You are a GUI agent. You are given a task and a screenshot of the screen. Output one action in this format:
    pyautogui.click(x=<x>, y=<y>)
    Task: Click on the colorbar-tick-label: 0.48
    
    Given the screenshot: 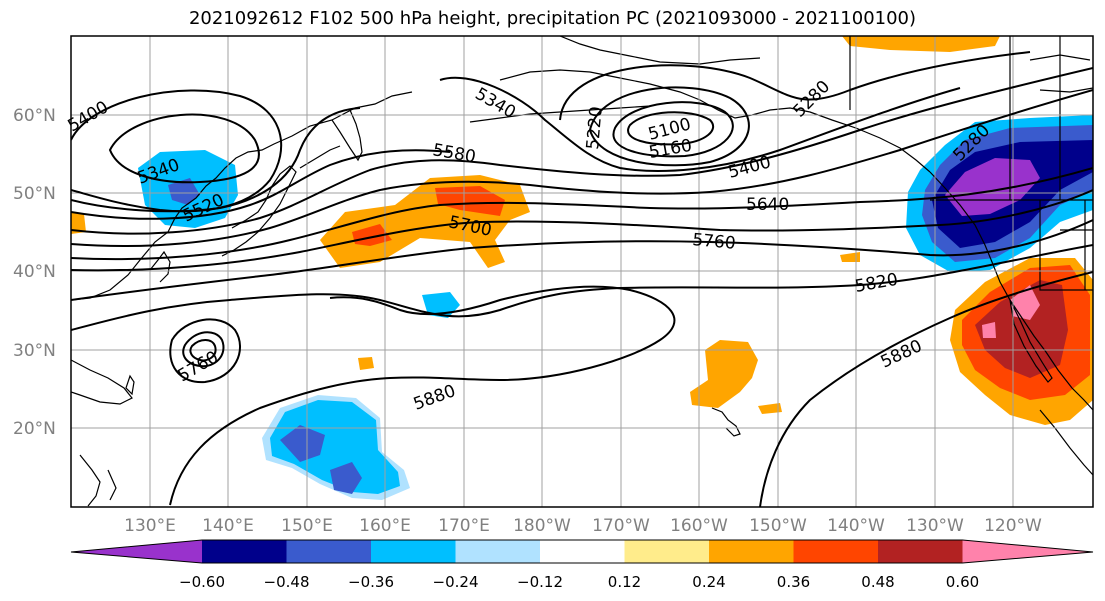 What is the action you would take?
    pyautogui.click(x=877, y=582)
    